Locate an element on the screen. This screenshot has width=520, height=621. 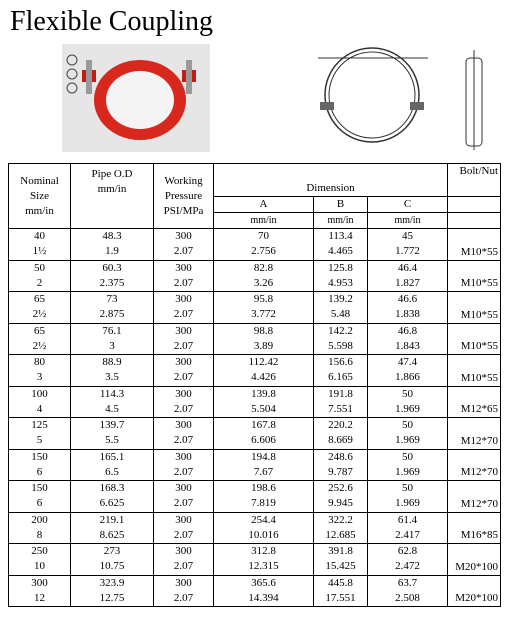
dim-a-mm: 167.8 is located at coordinates (263, 425).